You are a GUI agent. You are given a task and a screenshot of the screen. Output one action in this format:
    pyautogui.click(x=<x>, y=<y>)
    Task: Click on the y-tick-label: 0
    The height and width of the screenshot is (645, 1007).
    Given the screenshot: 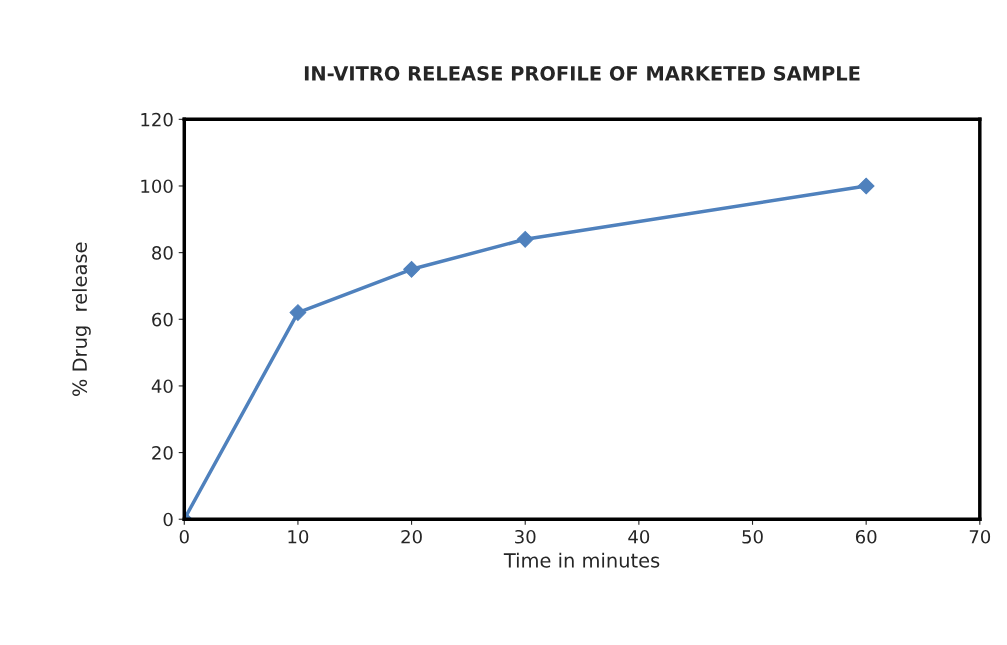 What is the action you would take?
    pyautogui.click(x=168, y=519)
    